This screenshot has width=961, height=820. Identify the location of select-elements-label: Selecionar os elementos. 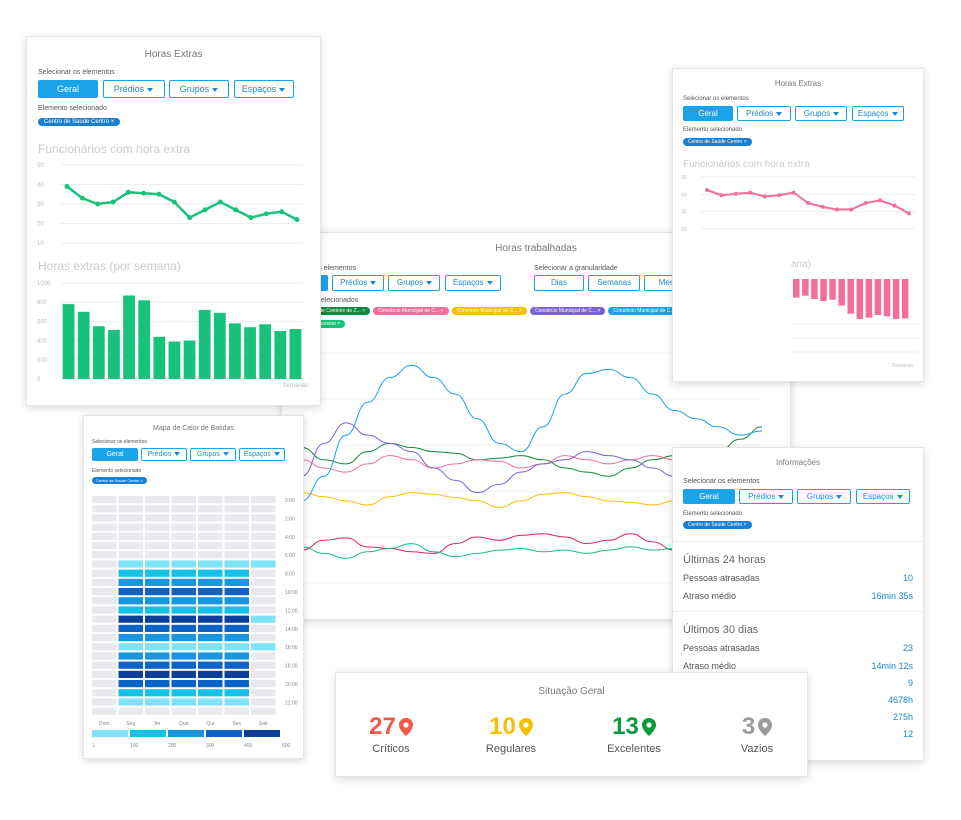
(721, 481).